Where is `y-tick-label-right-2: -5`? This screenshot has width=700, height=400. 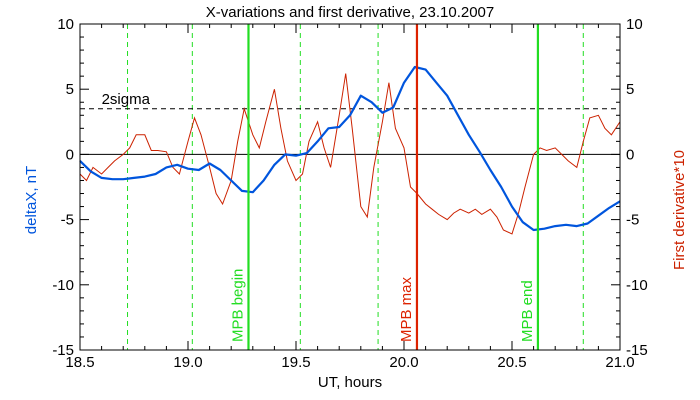 y-tick-label-right-2: -5 is located at coordinates (632, 220).